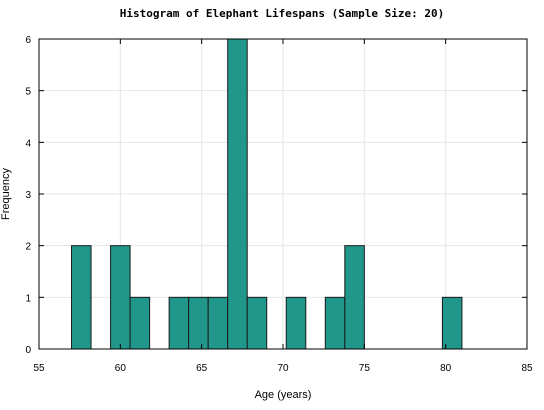 The height and width of the screenshot is (410, 544). What do you see at coordinates (28, 92) in the screenshot?
I see `y-tick-label: 5` at bounding box center [28, 92].